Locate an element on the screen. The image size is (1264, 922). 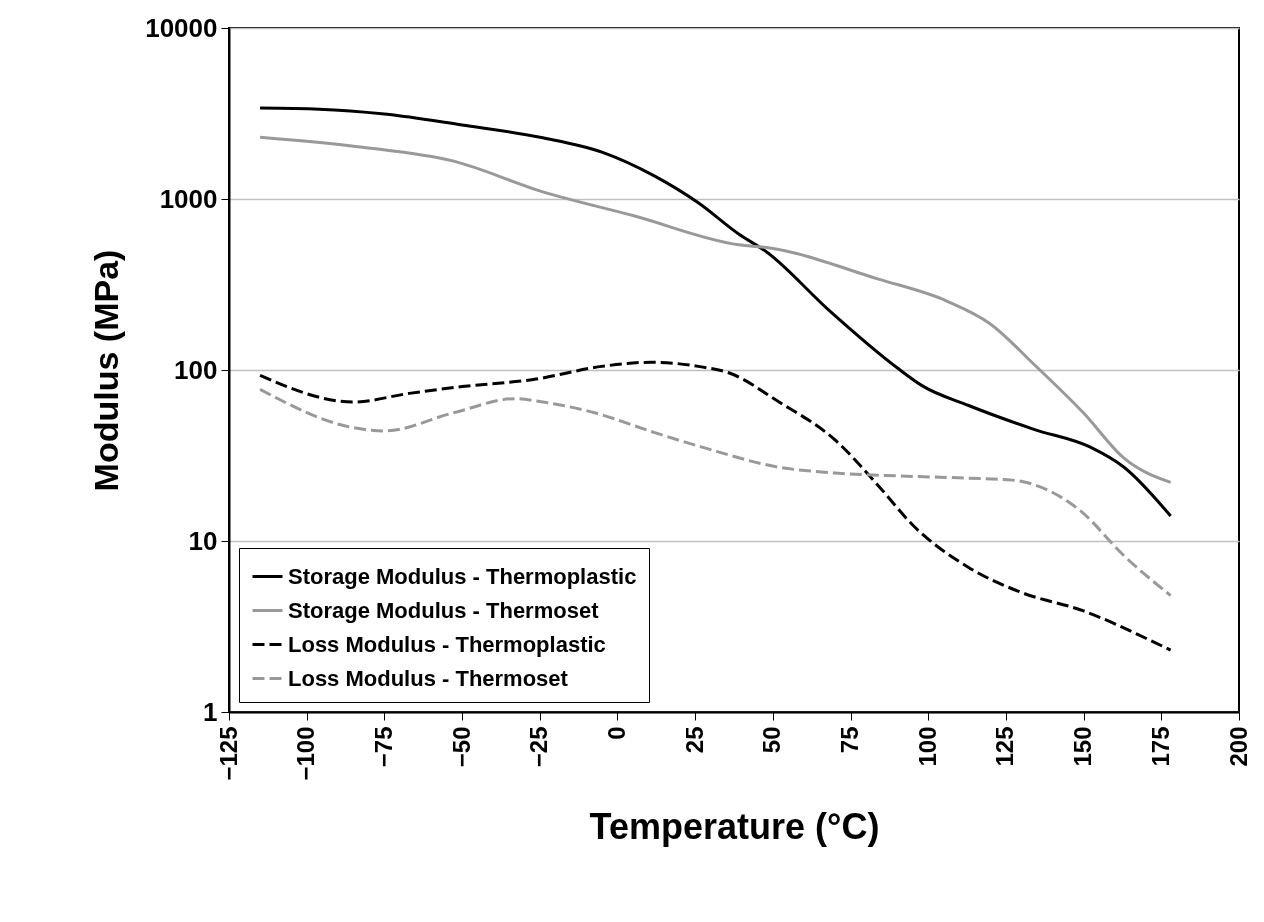
x-axis-title: Temperature (°C) is located at coordinates (734, 826).